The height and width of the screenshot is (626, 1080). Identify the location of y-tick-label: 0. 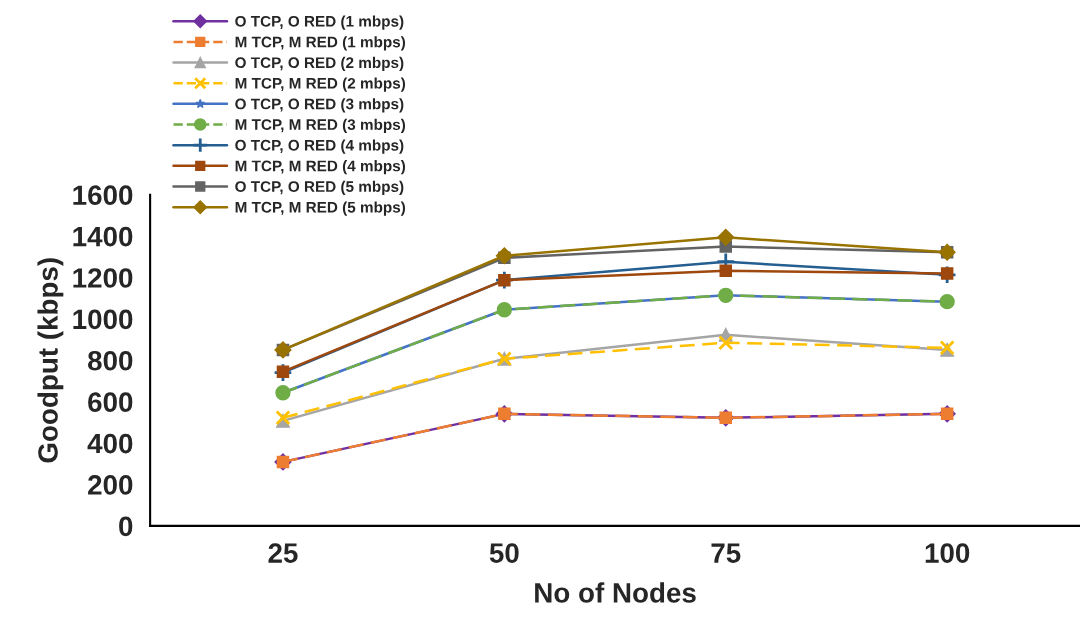
(126, 526).